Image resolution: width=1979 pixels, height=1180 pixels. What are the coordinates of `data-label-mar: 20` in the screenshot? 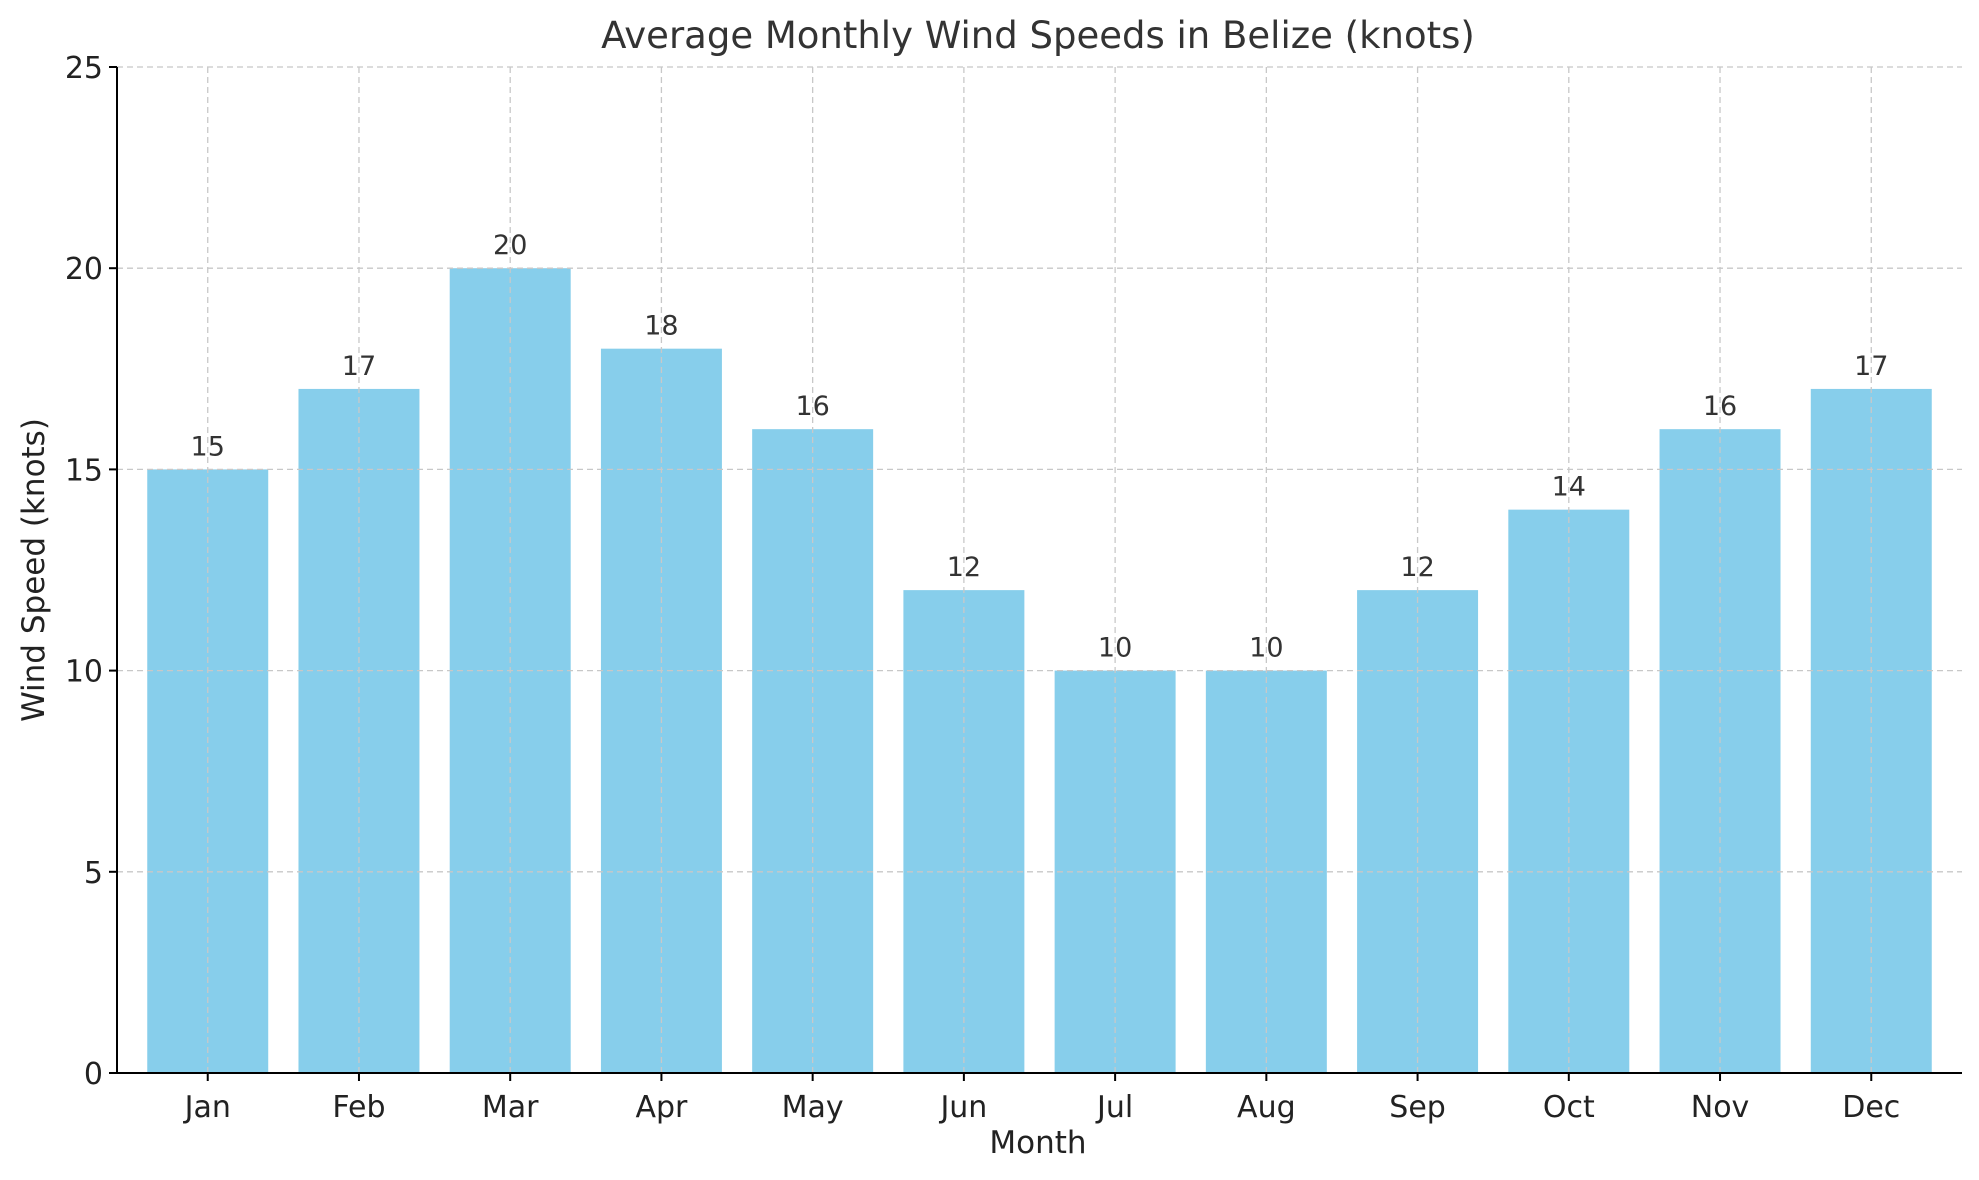 It's located at (510, 245).